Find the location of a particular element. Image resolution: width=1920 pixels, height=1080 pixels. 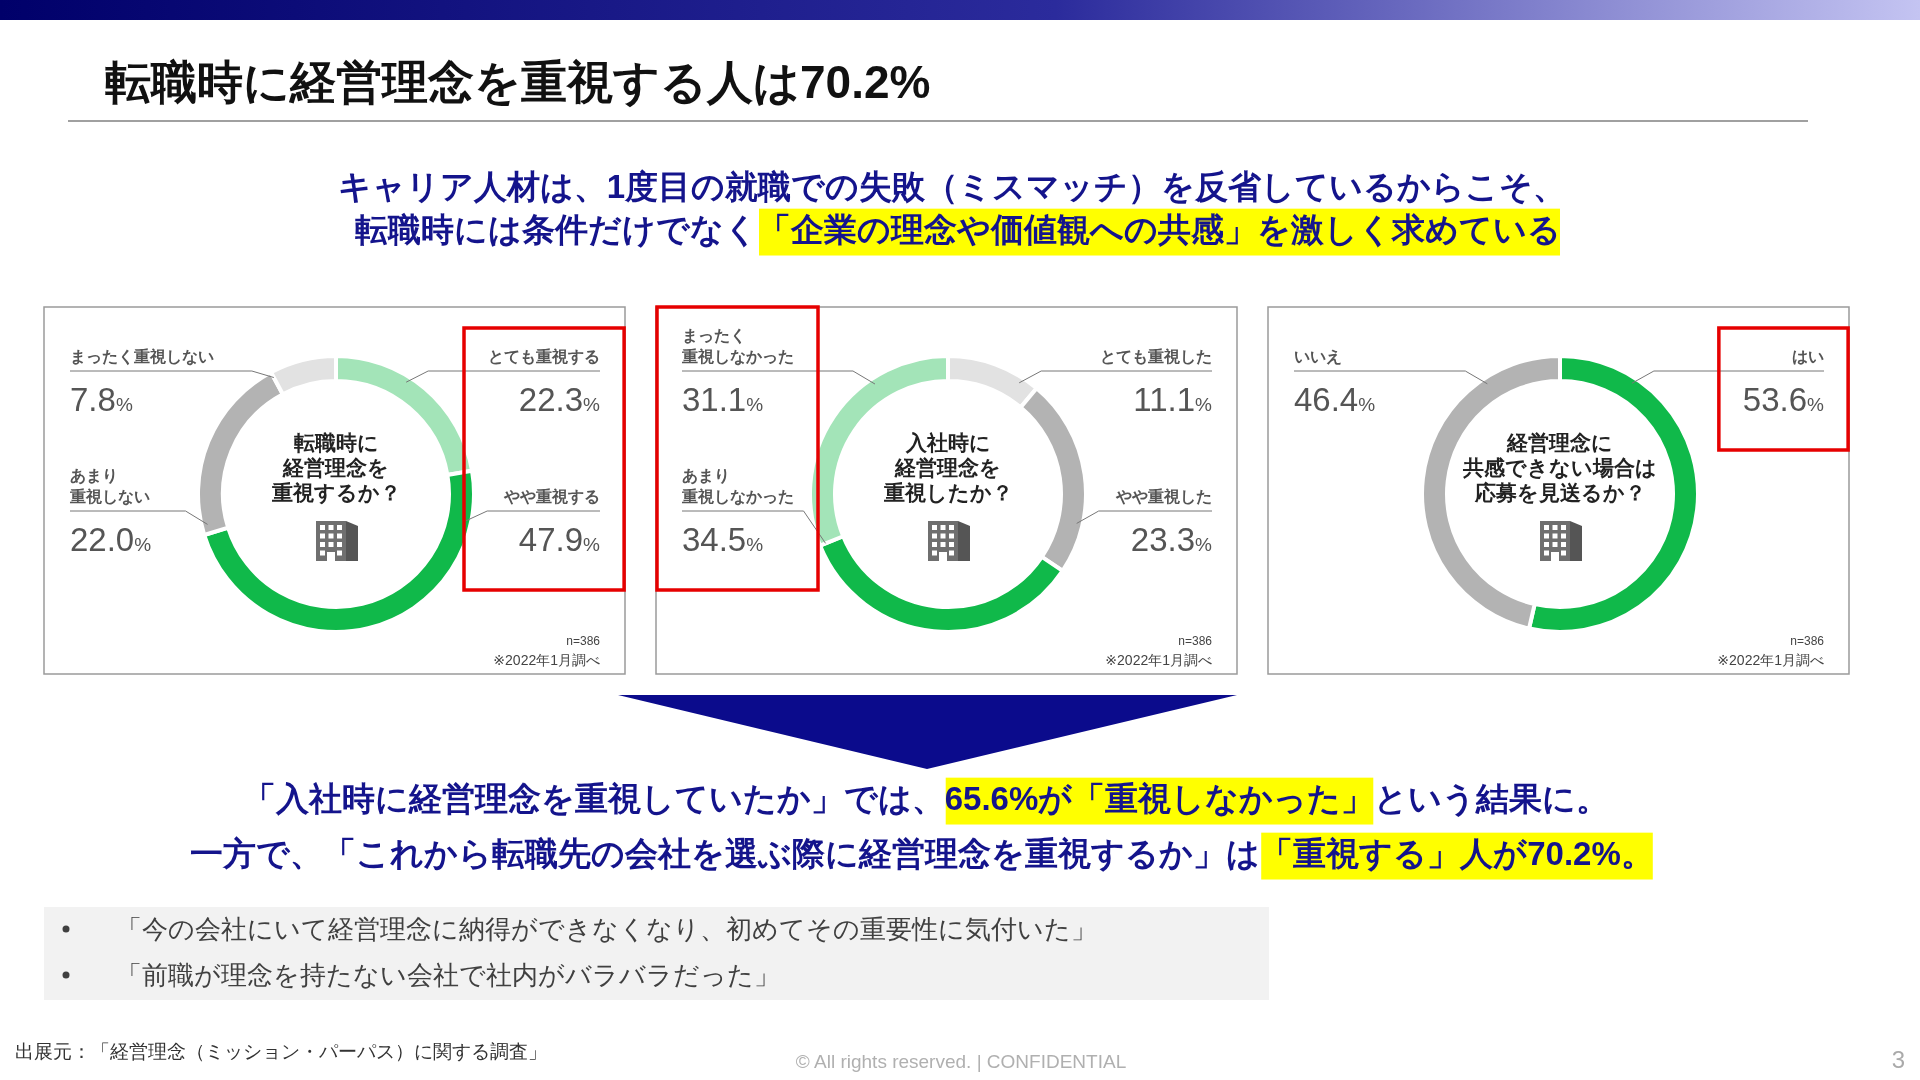

data-label: 47.9% is located at coordinates (559, 539).